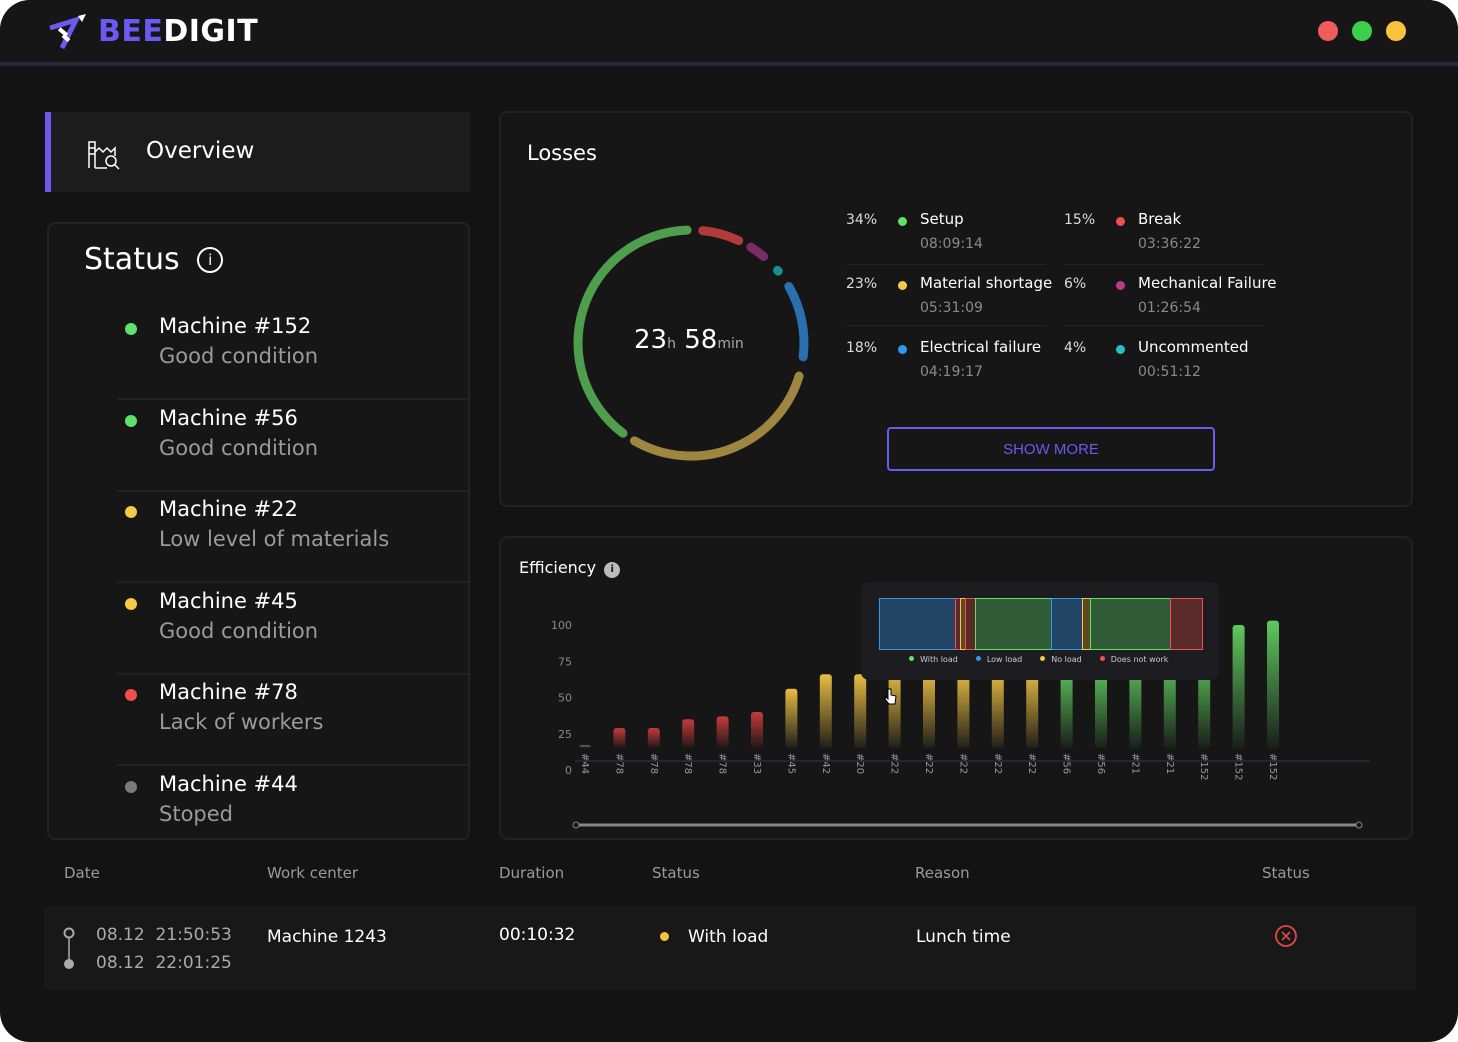 Image resolution: width=1458 pixels, height=1042 pixels. Describe the element at coordinates (1075, 348) in the screenshot. I see `loss-percent: 4%` at that location.